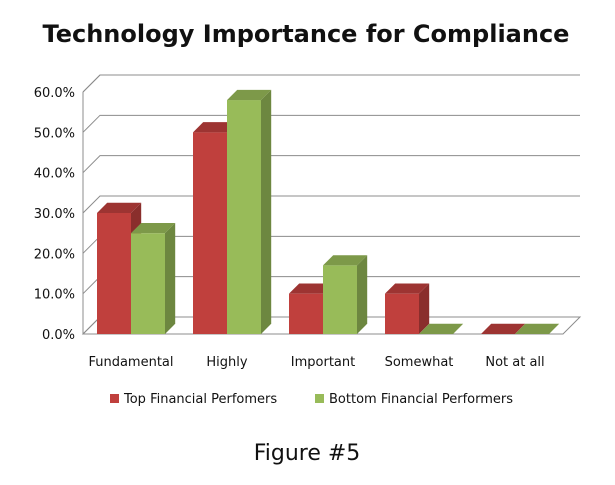 The image size is (615, 485). Describe the element at coordinates (226, 362) in the screenshot. I see `x-tick-label: Highly` at that location.